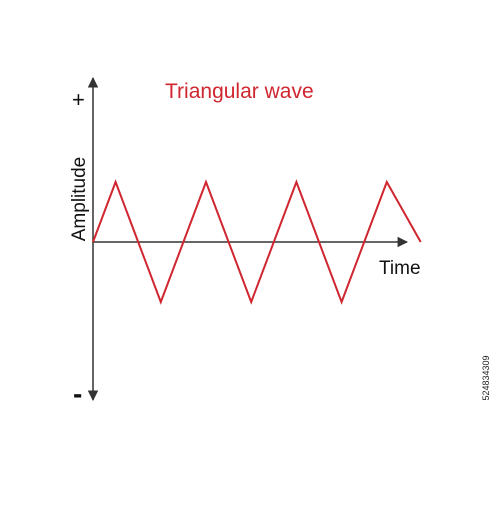 This screenshot has height=505, width=500. Describe the element at coordinates (400, 268) in the screenshot. I see `x-axis-label: Time` at that location.